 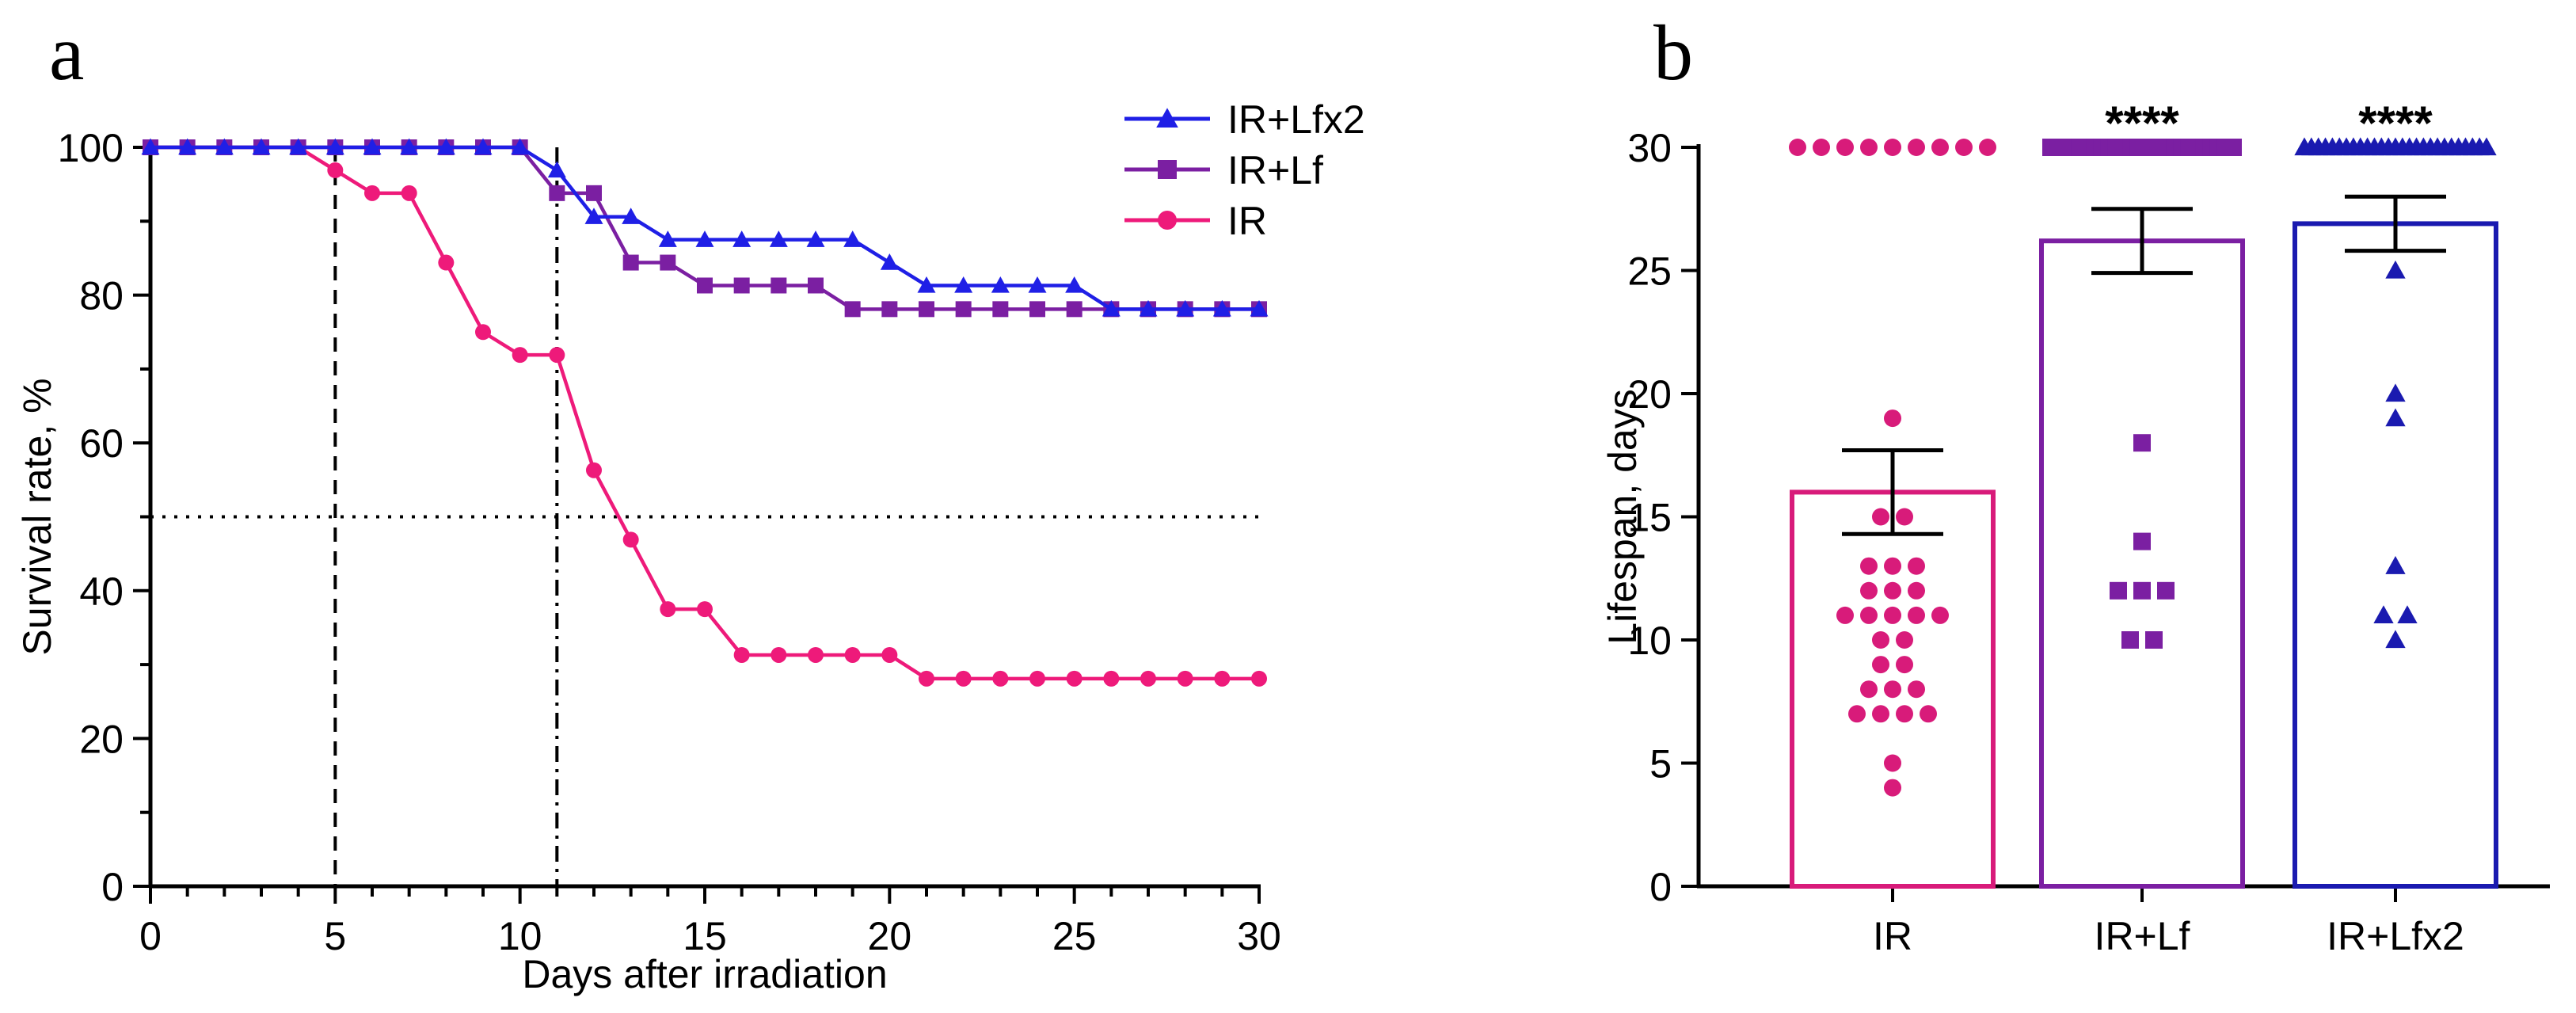 I want to click on y-tick-label: 40, so click(x=101, y=591).